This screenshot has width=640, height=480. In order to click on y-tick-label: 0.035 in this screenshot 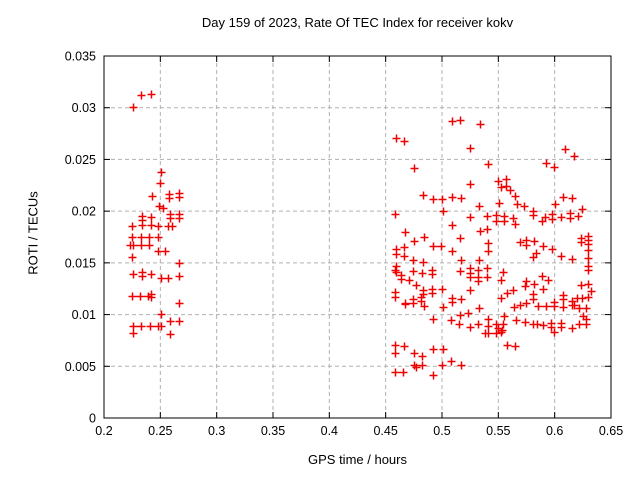, I will do `click(80, 57)`.